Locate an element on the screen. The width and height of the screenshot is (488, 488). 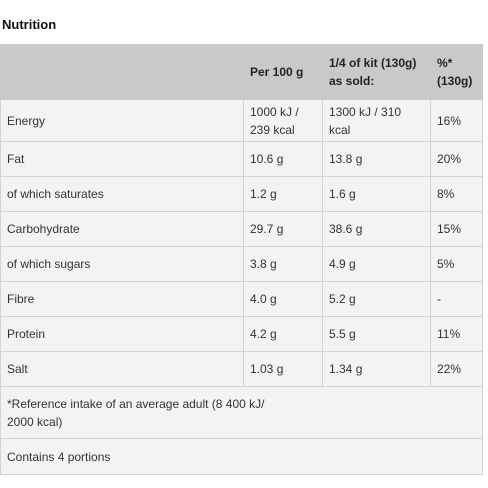
cell: 1.03 g is located at coordinates (283, 369).